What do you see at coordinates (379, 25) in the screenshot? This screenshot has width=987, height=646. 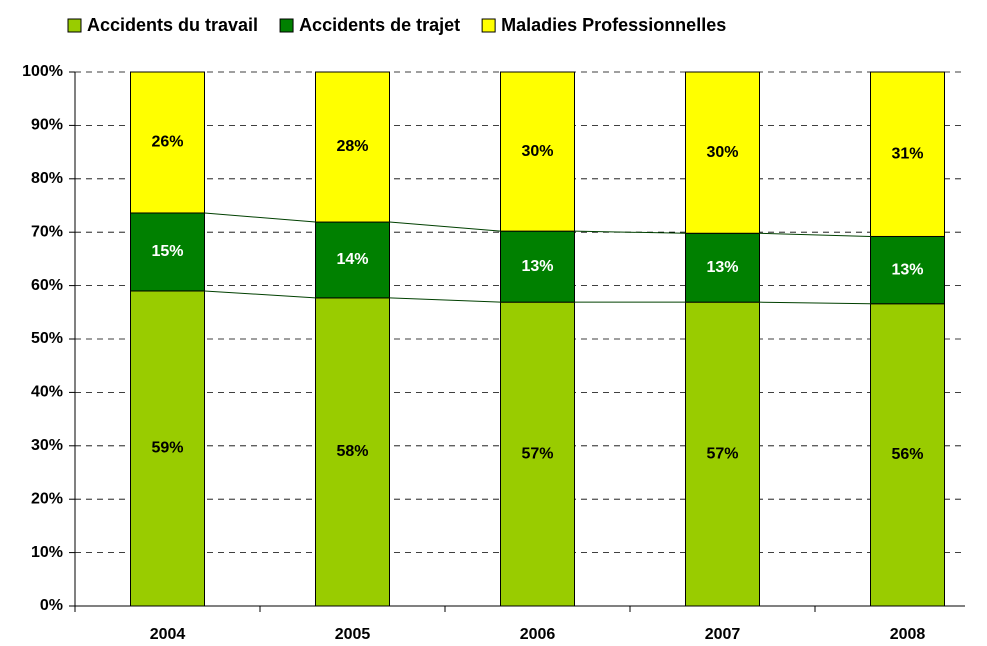 I see `legend-label: Accidents de trajet` at bounding box center [379, 25].